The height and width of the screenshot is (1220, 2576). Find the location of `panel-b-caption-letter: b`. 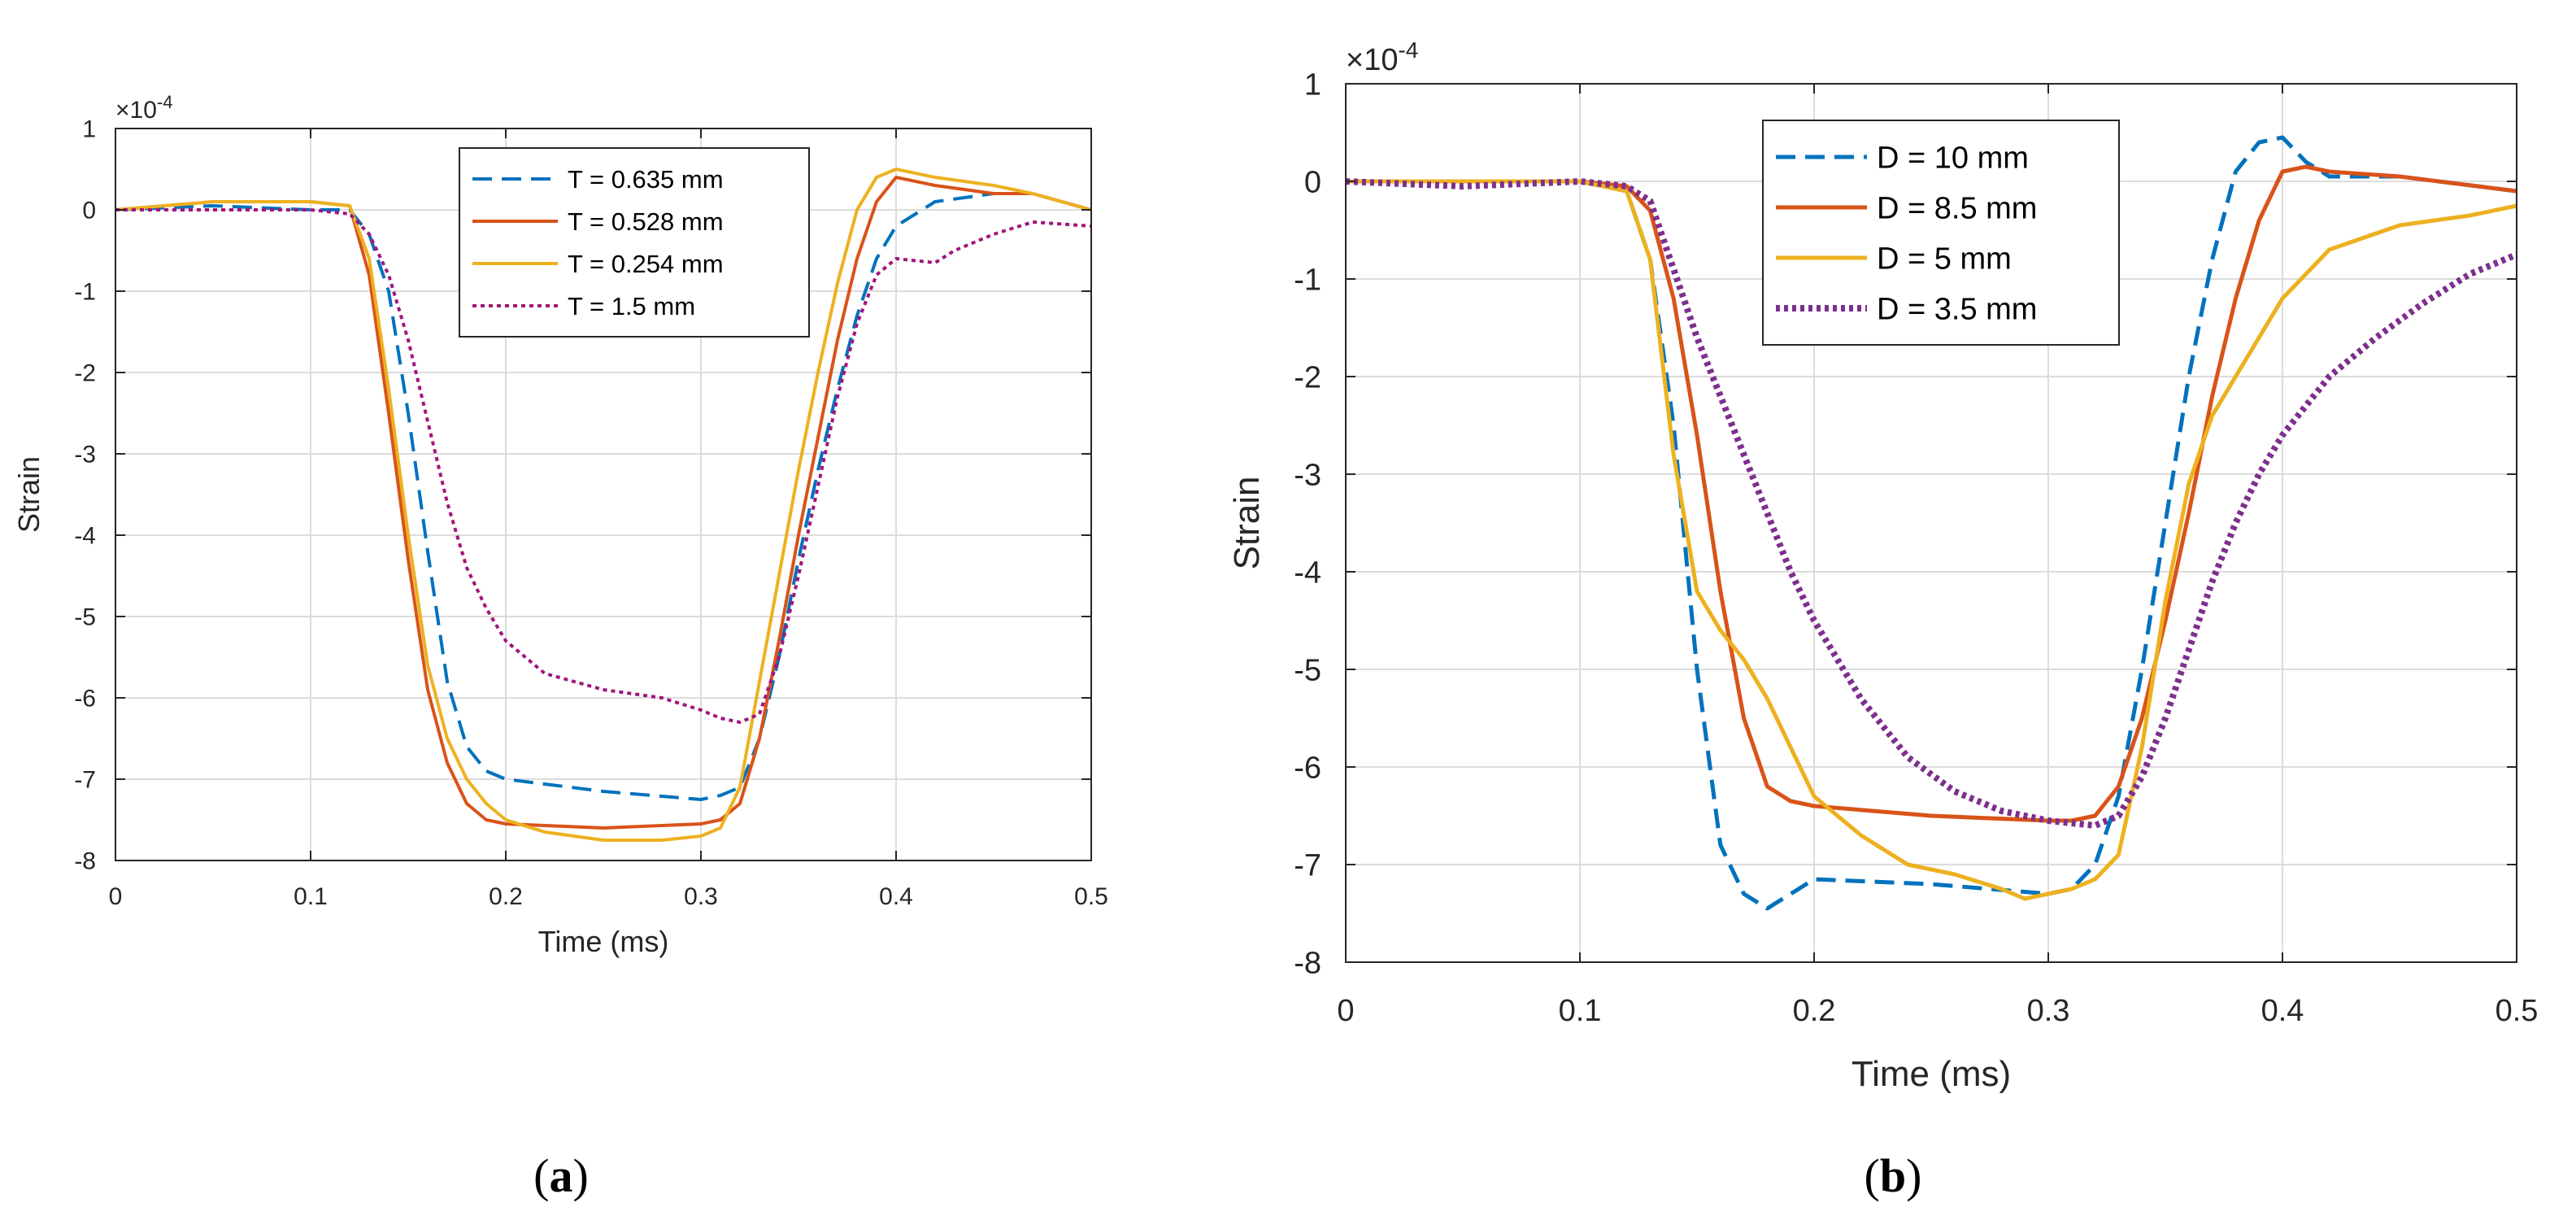

panel-b-caption-letter: b is located at coordinates (1893, 1175).